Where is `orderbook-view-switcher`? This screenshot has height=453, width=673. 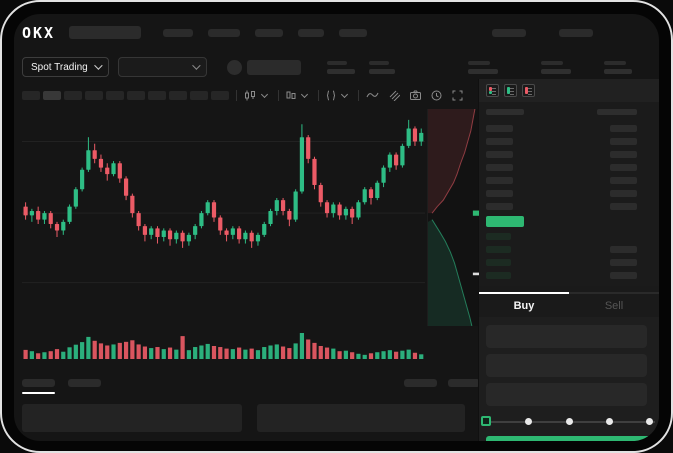
orderbook-view-switcher is located at coordinates (569, 90).